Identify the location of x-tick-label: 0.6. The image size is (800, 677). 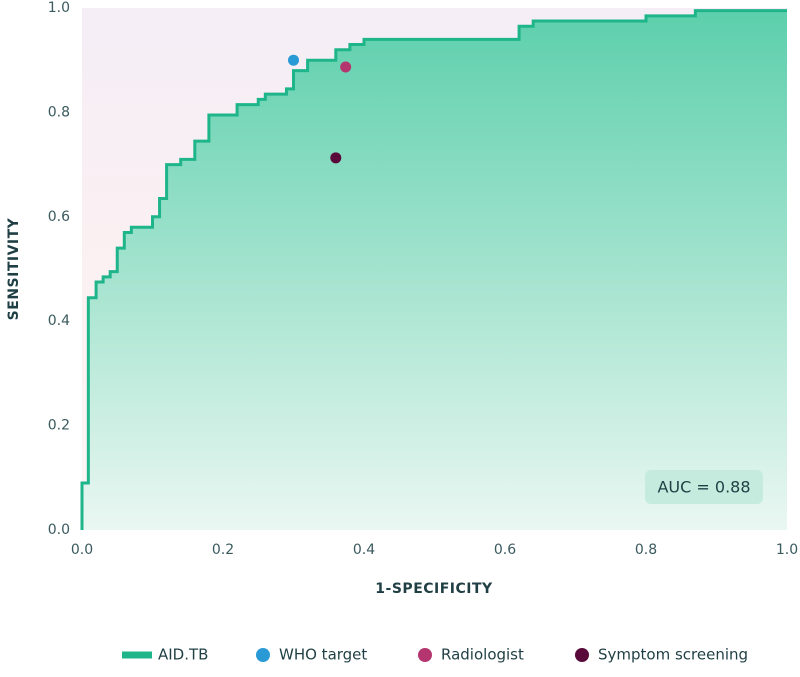
(505, 550).